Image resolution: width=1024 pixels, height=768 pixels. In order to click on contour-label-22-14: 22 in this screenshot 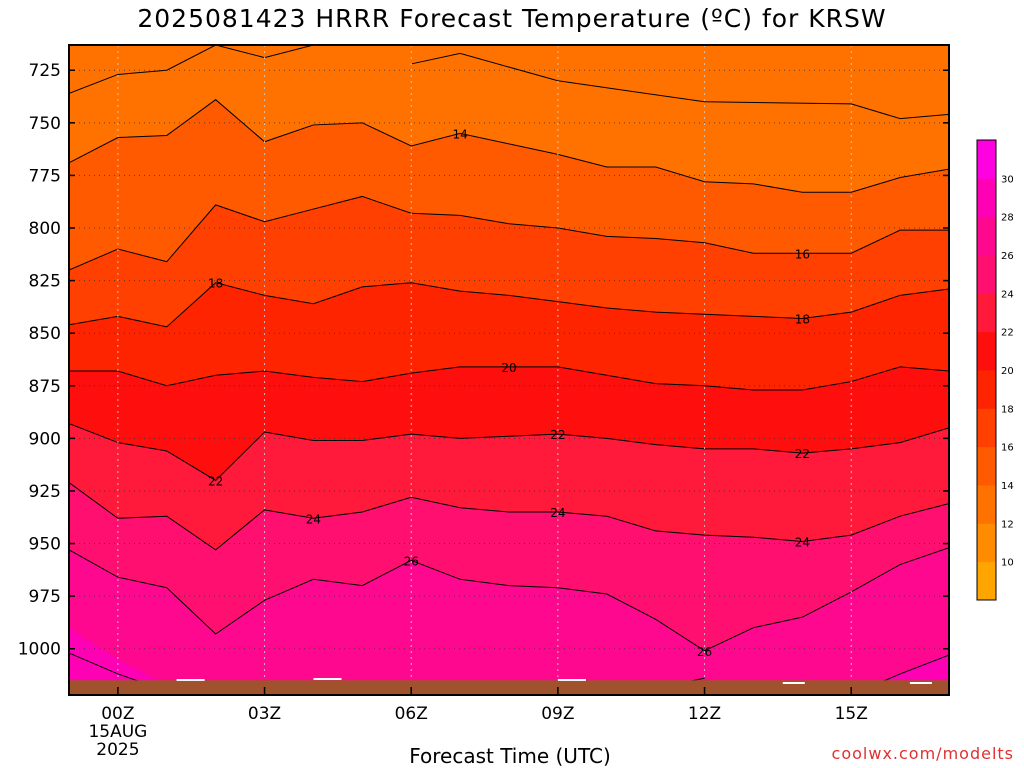, I will do `click(802, 454)`.